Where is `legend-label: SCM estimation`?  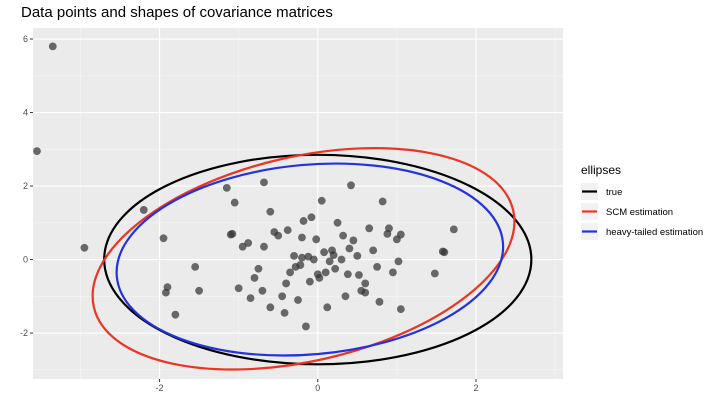 legend-label: SCM estimation is located at coordinates (639, 212).